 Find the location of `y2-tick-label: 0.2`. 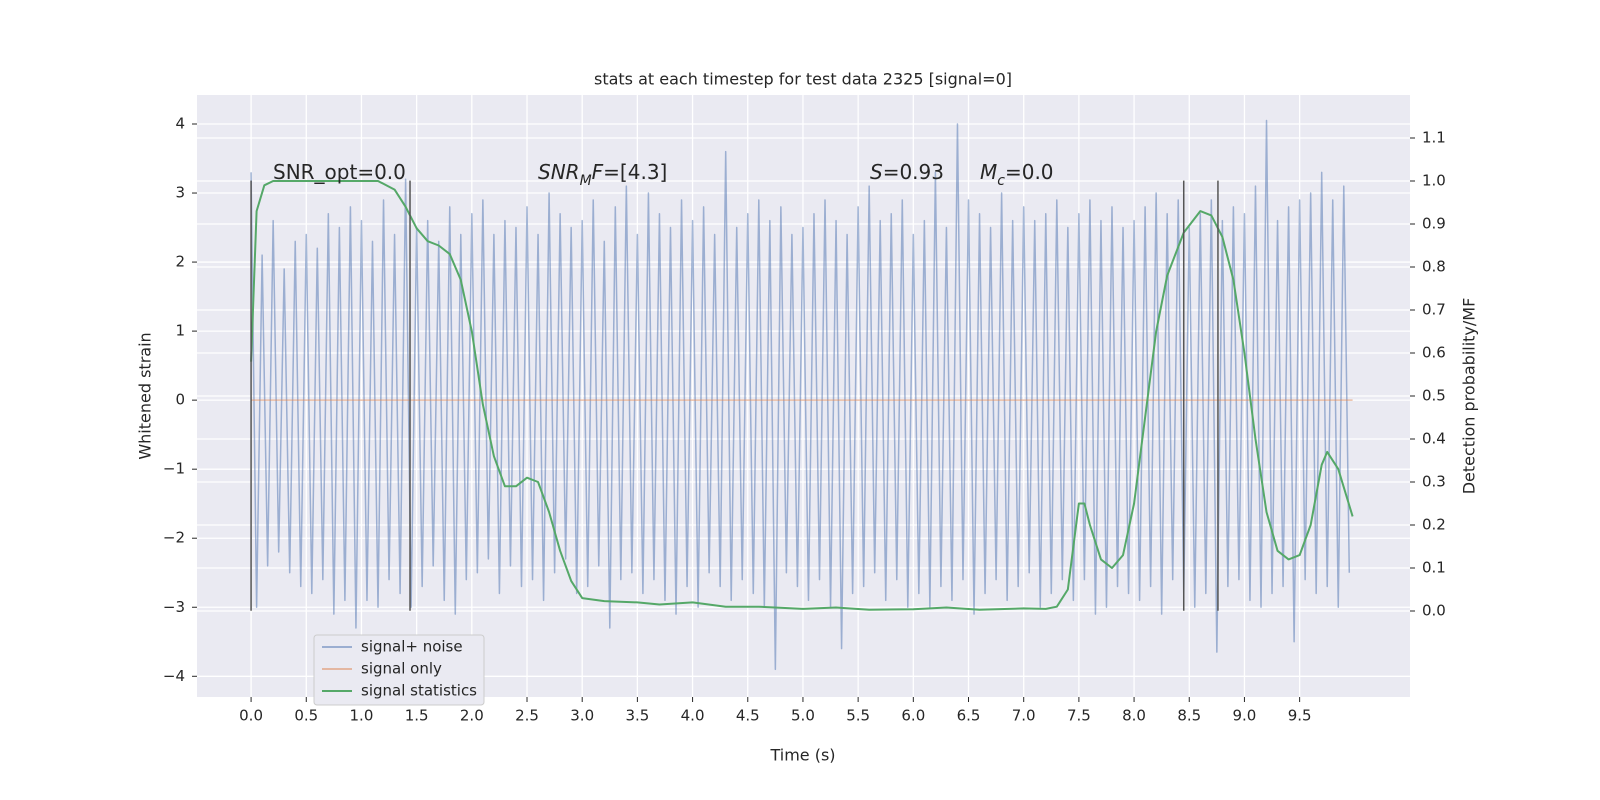

y2-tick-label: 0.2 is located at coordinates (1434, 525).